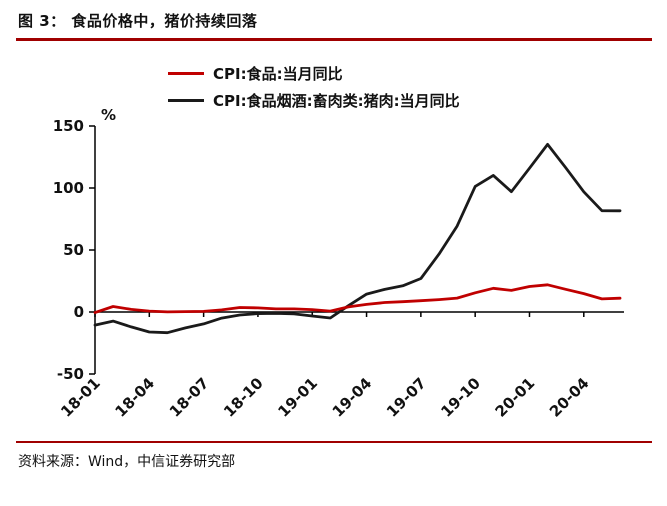  What do you see at coordinates (297, 397) in the screenshot?
I see `svg-text: 19-01` at bounding box center [297, 397].